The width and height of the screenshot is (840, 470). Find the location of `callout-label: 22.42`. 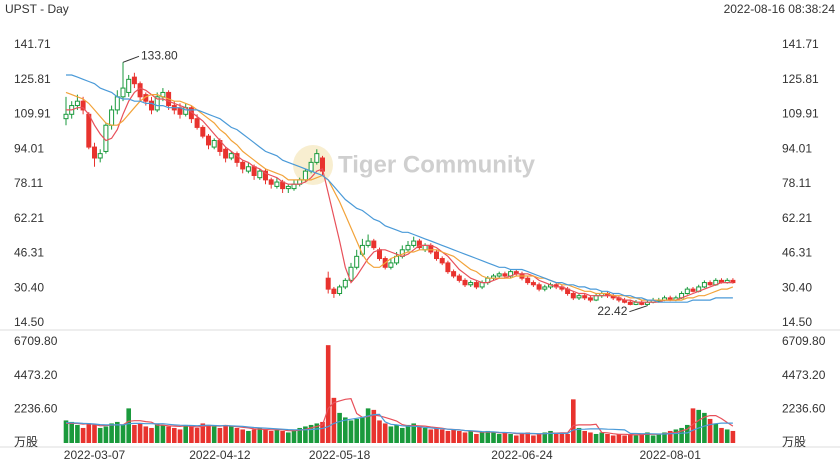

callout-label: 22.42 is located at coordinates (612, 311).